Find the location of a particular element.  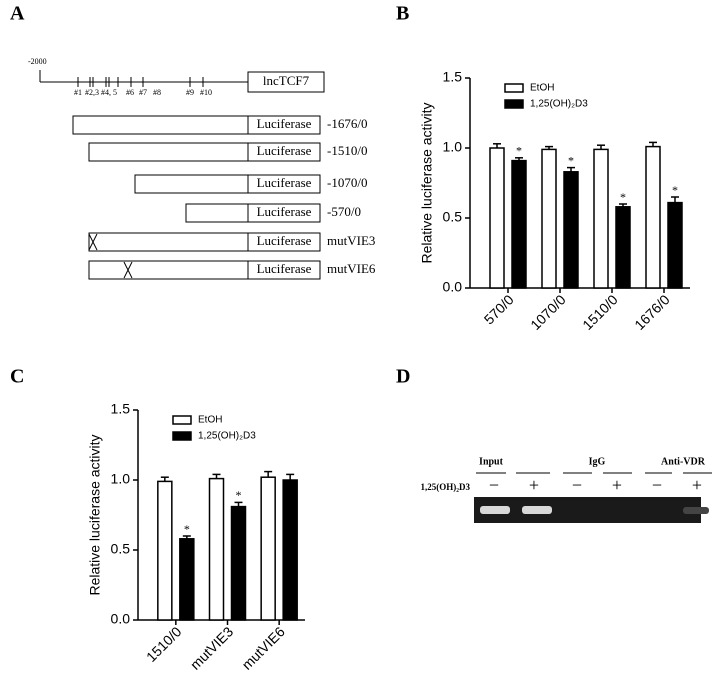

site-label: #2,3 is located at coordinates (92, 92).